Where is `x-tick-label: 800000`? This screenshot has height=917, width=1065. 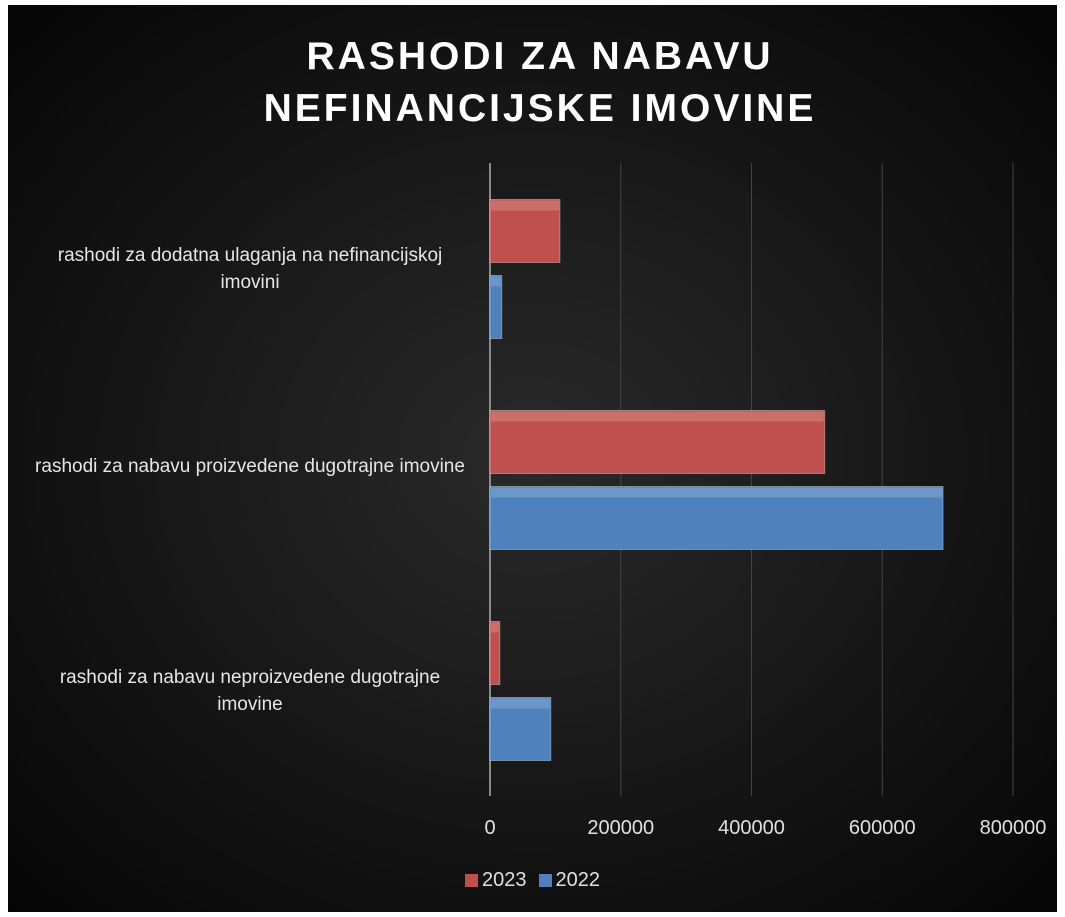 x-tick-label: 800000 is located at coordinates (1013, 828).